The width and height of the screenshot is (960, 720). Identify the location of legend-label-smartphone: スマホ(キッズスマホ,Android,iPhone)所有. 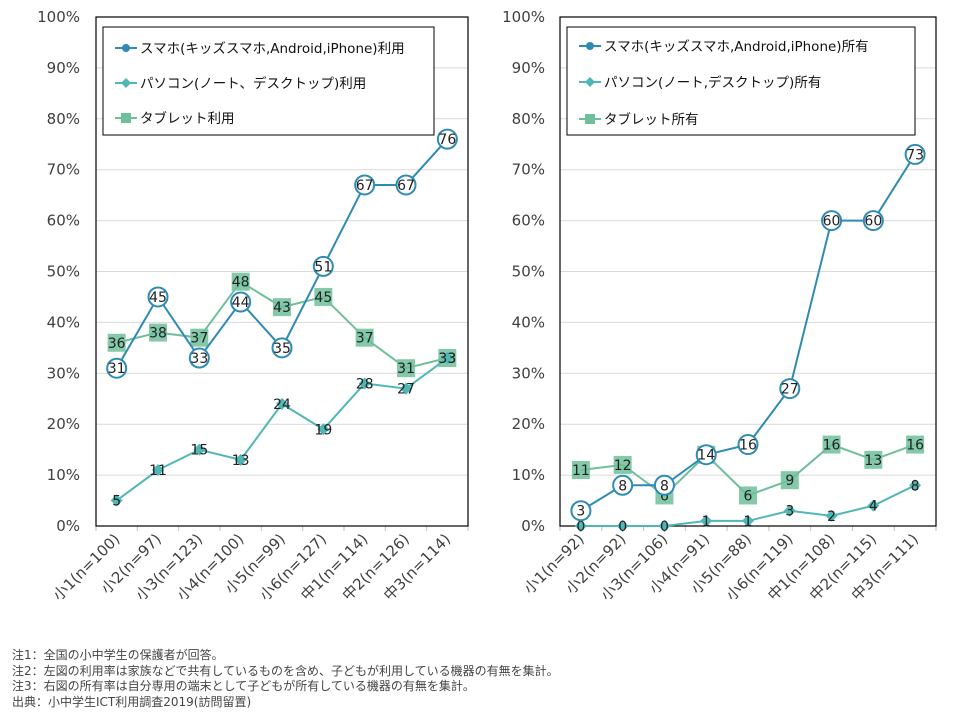
(736, 47).